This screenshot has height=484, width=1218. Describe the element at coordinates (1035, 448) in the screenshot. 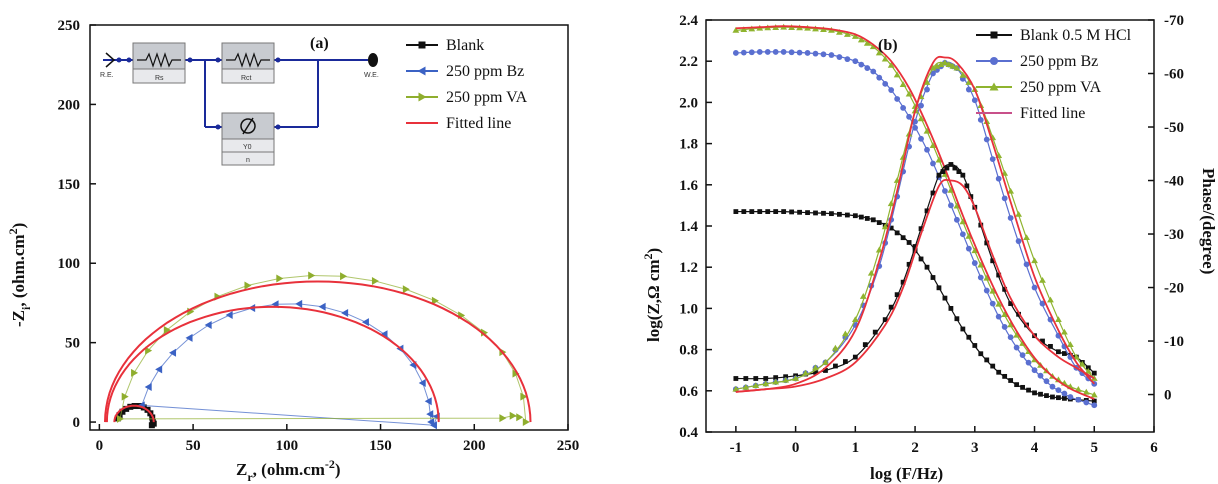

I see `x-tick-label: 4` at that location.